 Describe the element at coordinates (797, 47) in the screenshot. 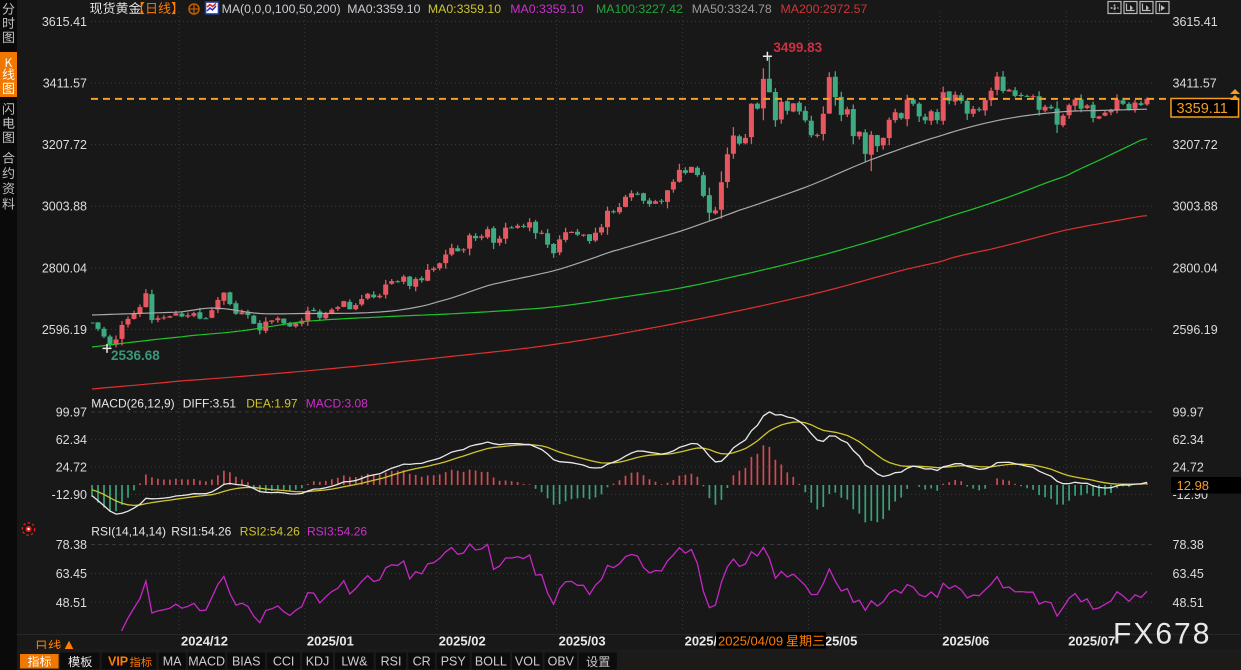

I see `svg-text: 3499.83` at that location.